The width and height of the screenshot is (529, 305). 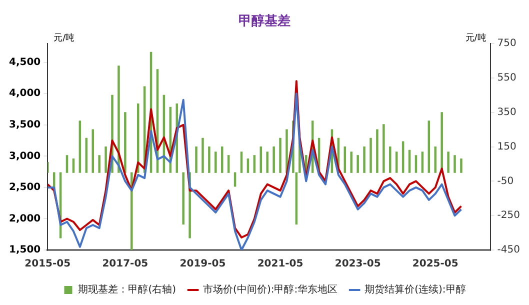 What do you see at coordinates (24, 250) in the screenshot?
I see `y-tick-label: 1,500` at bounding box center [24, 250].